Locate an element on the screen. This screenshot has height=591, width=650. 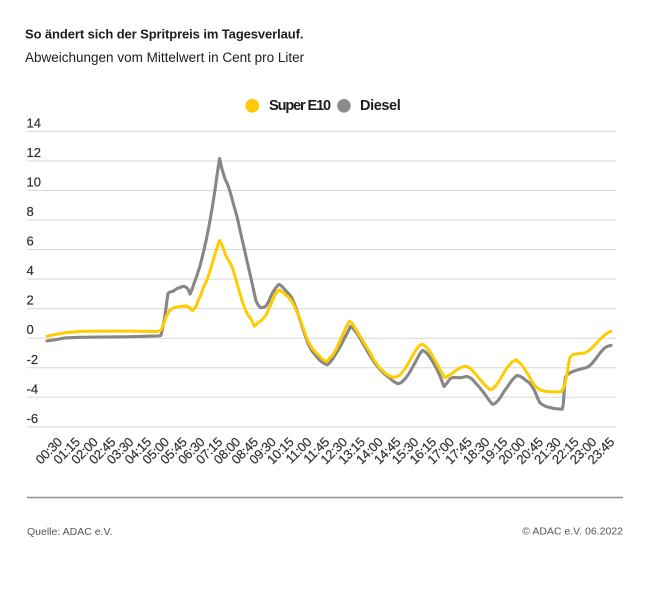
svg-text: Quelle: ADAC e.V. is located at coordinates (69, 532).